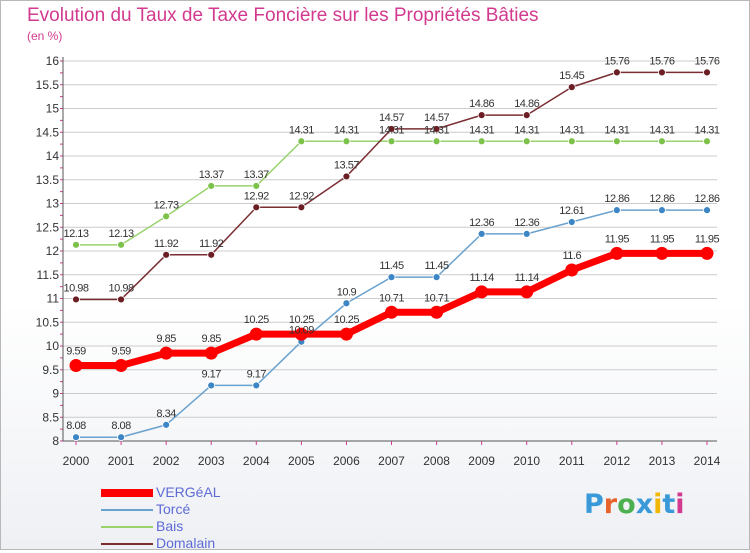 Image resolution: width=750 pixels, height=553 pixels. What do you see at coordinates (53, 346) in the screenshot?
I see `y-tick-label: 10` at bounding box center [53, 346].